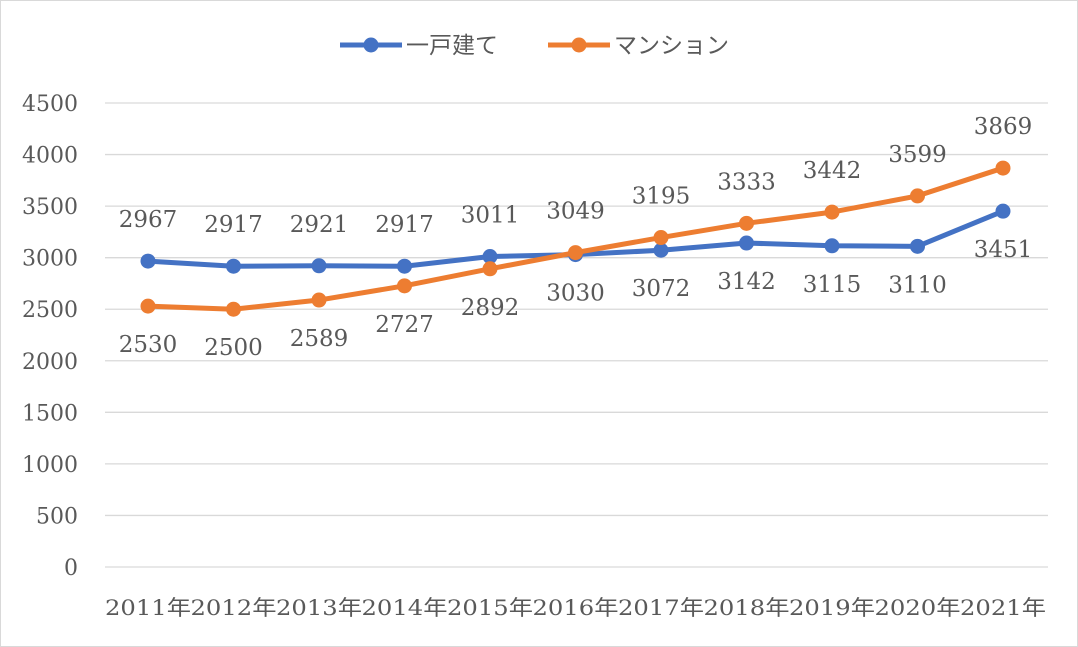 This screenshot has width=1078, height=647. Describe the element at coordinates (148, 220) in the screenshot. I see `data-label: 2967` at that location.